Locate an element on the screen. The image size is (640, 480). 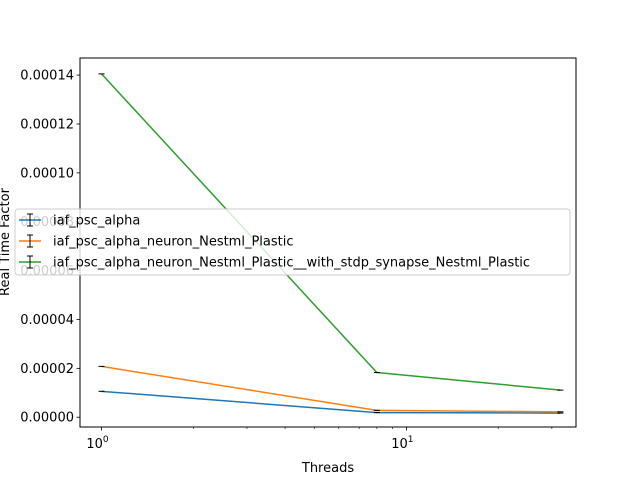
y-tick-label: 0.00002 is located at coordinates (47, 369).